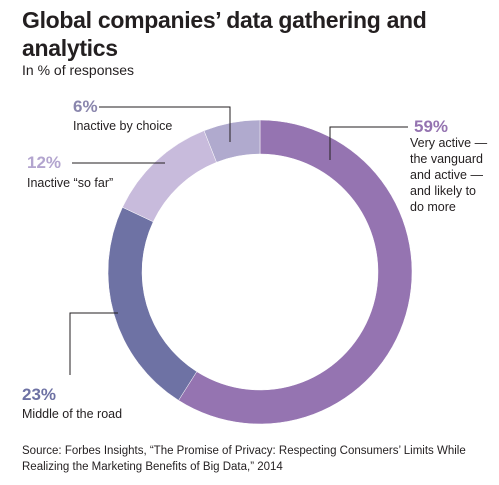 This screenshot has width=499, height=485. I want to click on category-label-line: do more, so click(433, 207).